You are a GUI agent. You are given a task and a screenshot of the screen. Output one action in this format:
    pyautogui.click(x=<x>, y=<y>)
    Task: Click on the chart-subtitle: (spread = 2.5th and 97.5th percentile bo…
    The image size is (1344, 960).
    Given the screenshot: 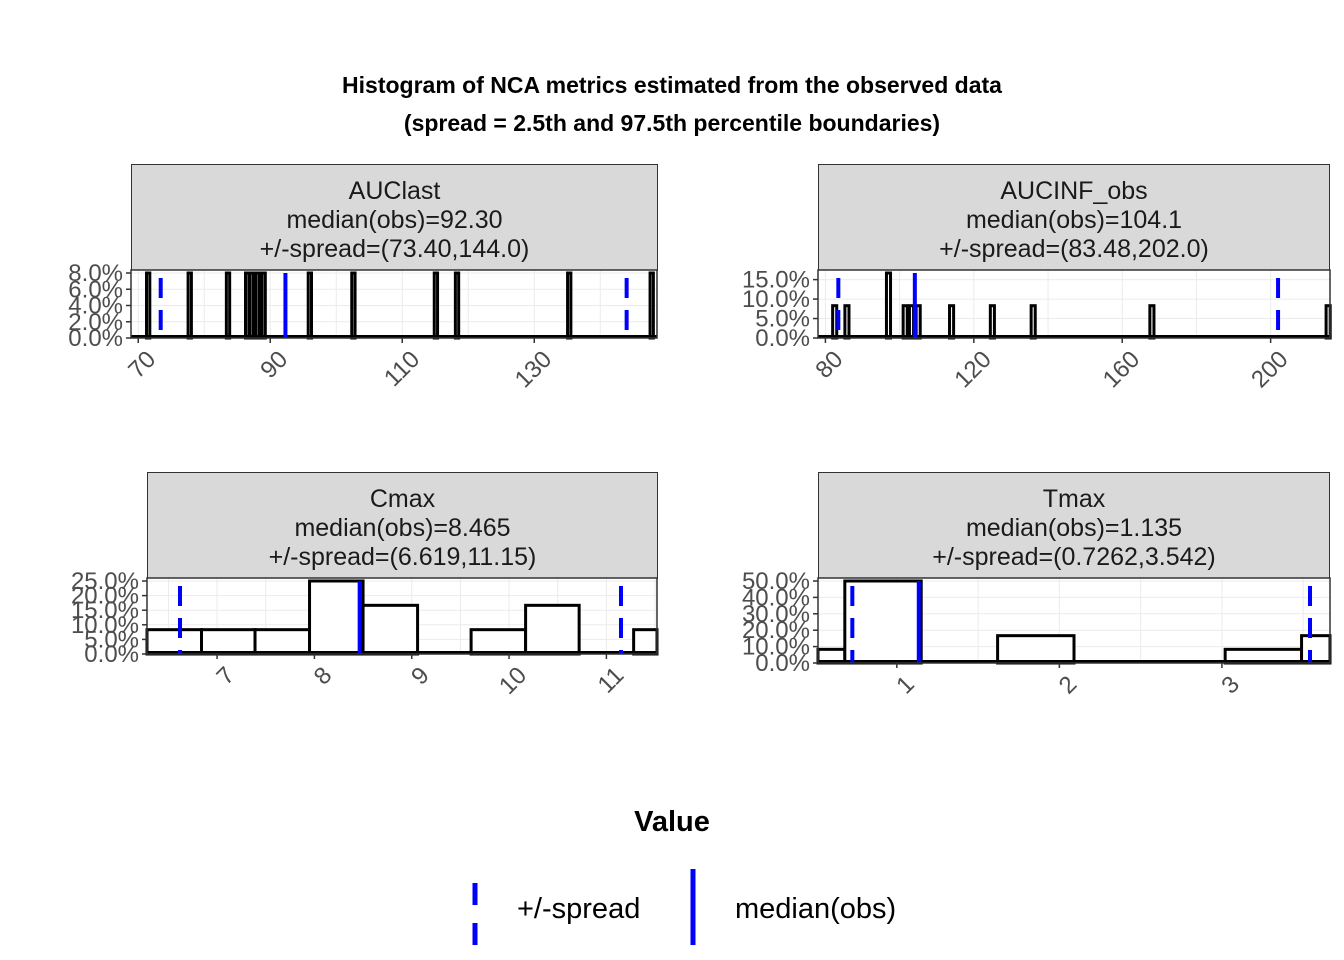 What is the action you would take?
    pyautogui.click(x=672, y=123)
    